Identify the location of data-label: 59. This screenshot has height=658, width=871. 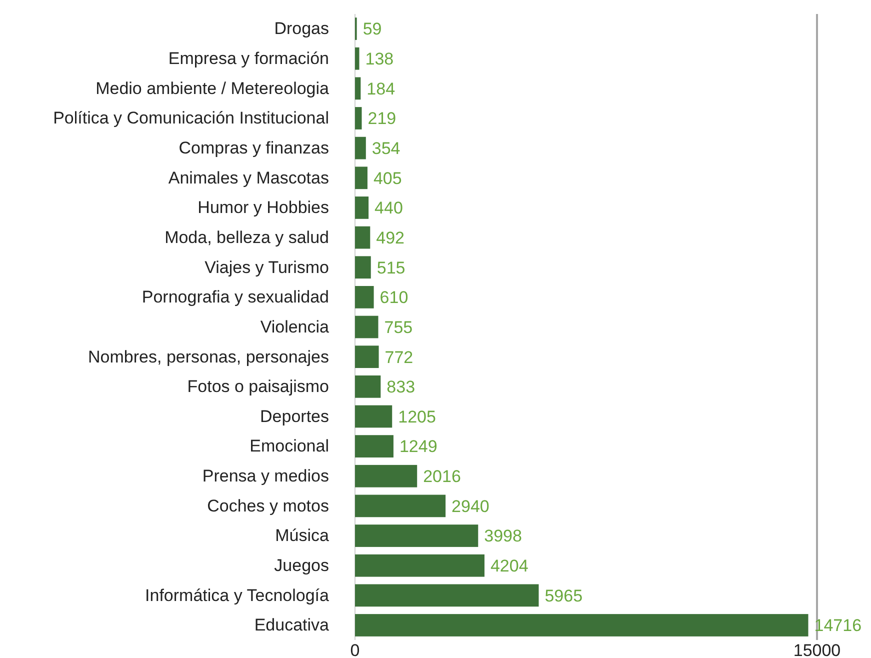
(372, 29).